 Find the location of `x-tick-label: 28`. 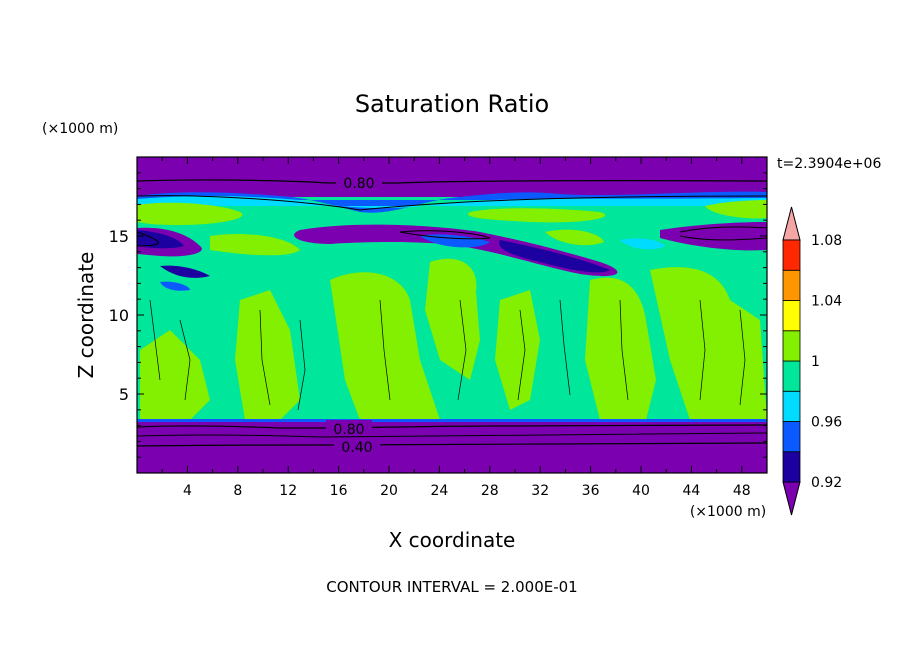

x-tick-label: 28 is located at coordinates (490, 491).